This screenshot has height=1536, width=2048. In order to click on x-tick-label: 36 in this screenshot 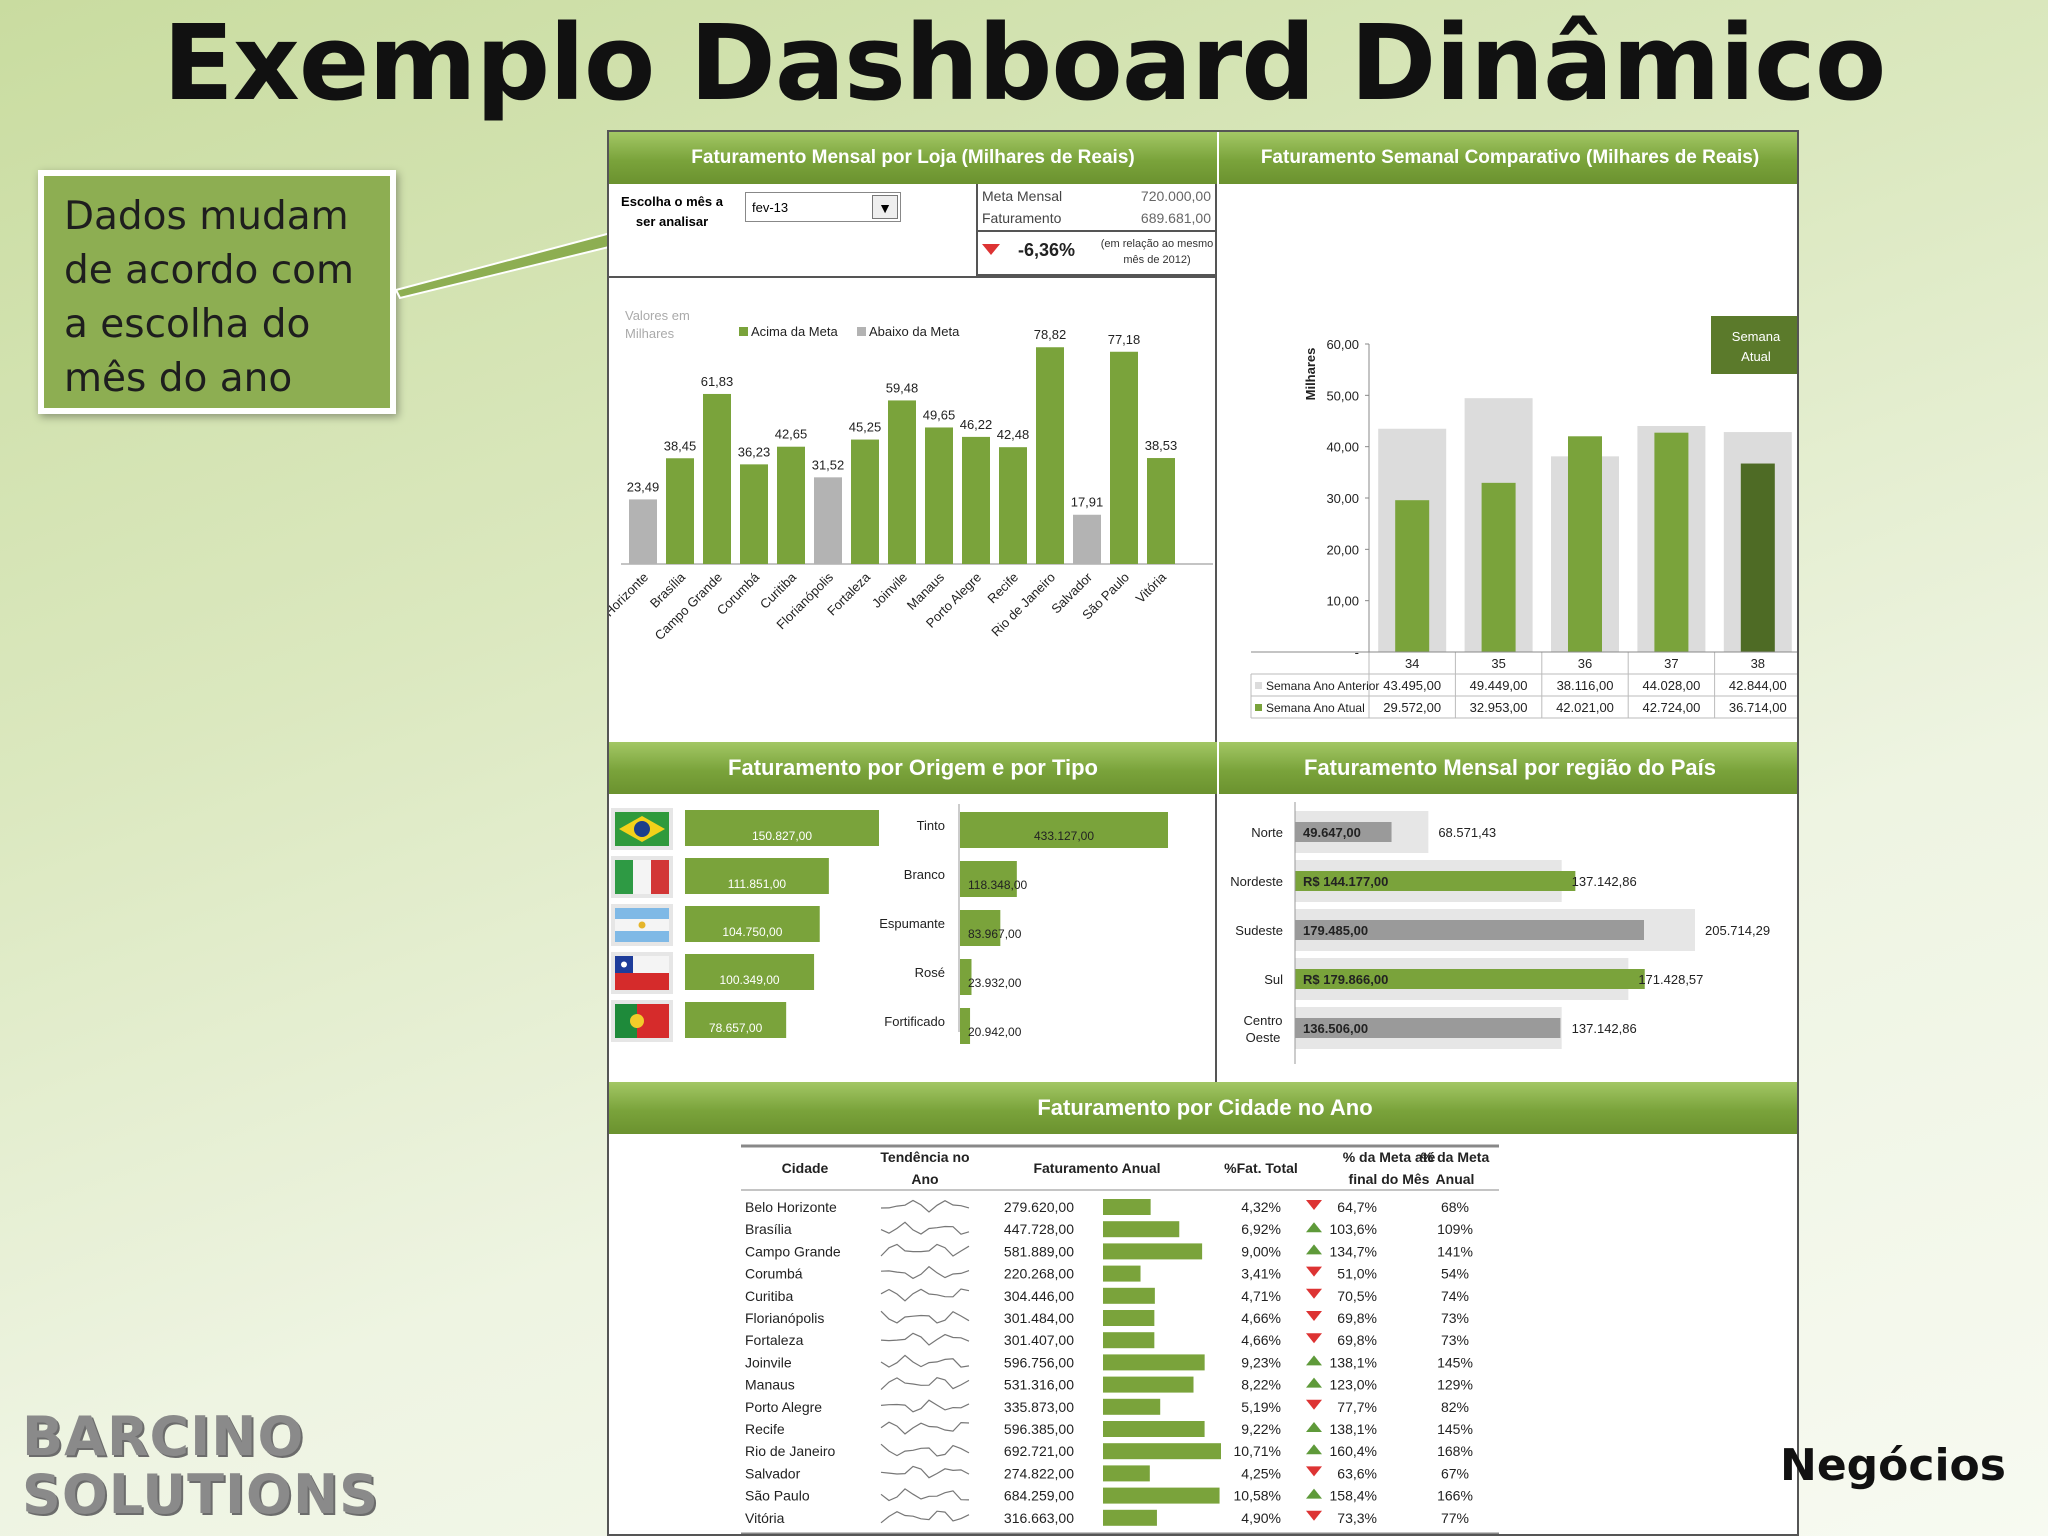, I will do `click(1585, 663)`.